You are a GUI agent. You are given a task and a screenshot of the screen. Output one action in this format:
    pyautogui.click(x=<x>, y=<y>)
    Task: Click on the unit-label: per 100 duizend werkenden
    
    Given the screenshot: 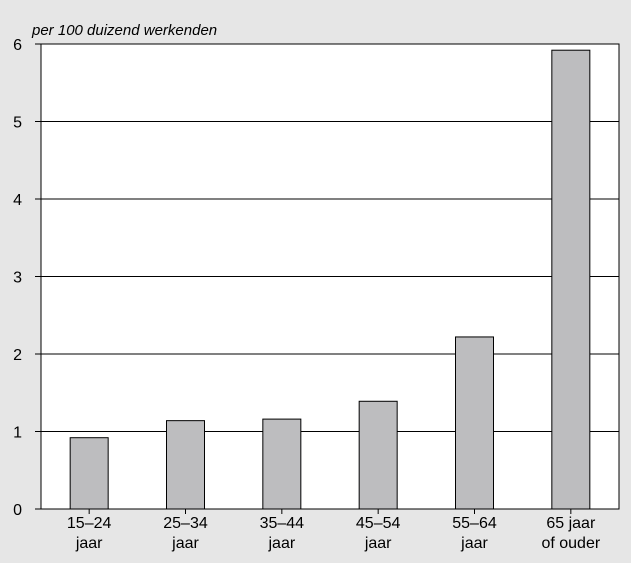 What is the action you would take?
    pyautogui.click(x=124, y=30)
    